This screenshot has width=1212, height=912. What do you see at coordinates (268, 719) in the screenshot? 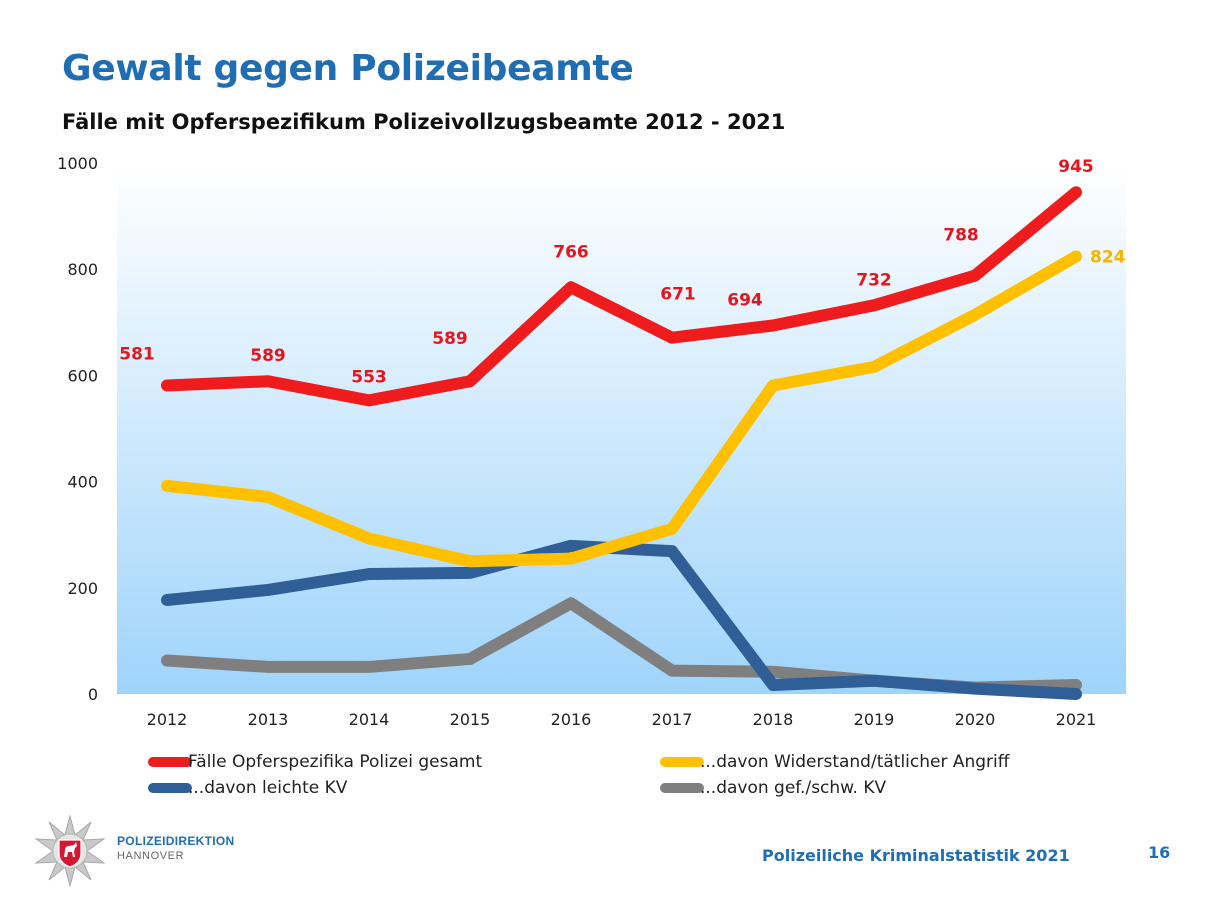
I see `x-tick-label: 2013` at bounding box center [268, 719].